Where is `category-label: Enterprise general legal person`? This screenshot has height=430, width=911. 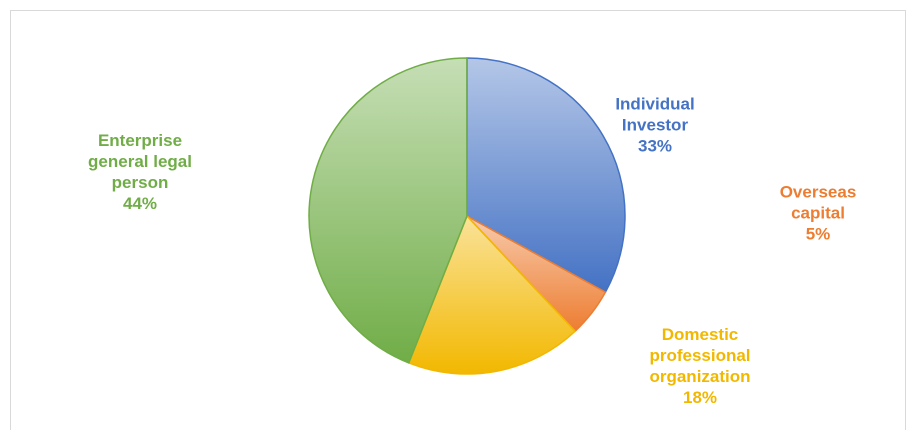 category-label: Enterprise general legal person is located at coordinates (140, 161).